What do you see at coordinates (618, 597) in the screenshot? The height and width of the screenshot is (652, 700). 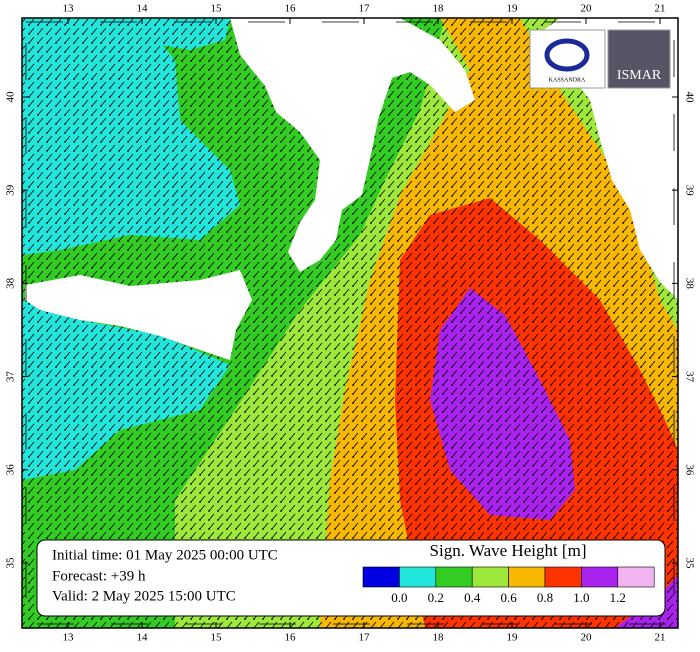 I see `legend-label: 1.2` at bounding box center [618, 597].